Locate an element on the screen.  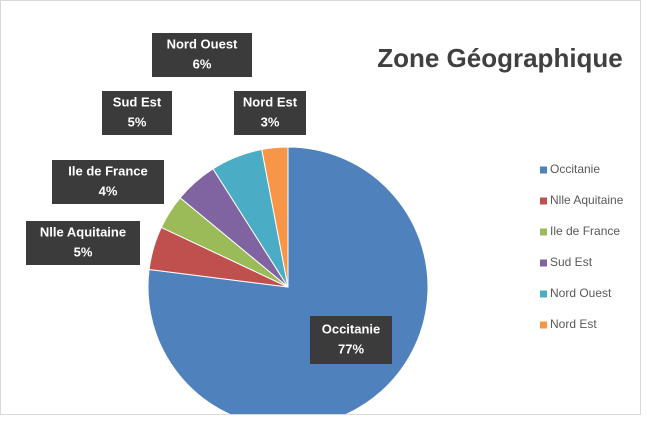
data-label-value: 3% is located at coordinates (270, 121).